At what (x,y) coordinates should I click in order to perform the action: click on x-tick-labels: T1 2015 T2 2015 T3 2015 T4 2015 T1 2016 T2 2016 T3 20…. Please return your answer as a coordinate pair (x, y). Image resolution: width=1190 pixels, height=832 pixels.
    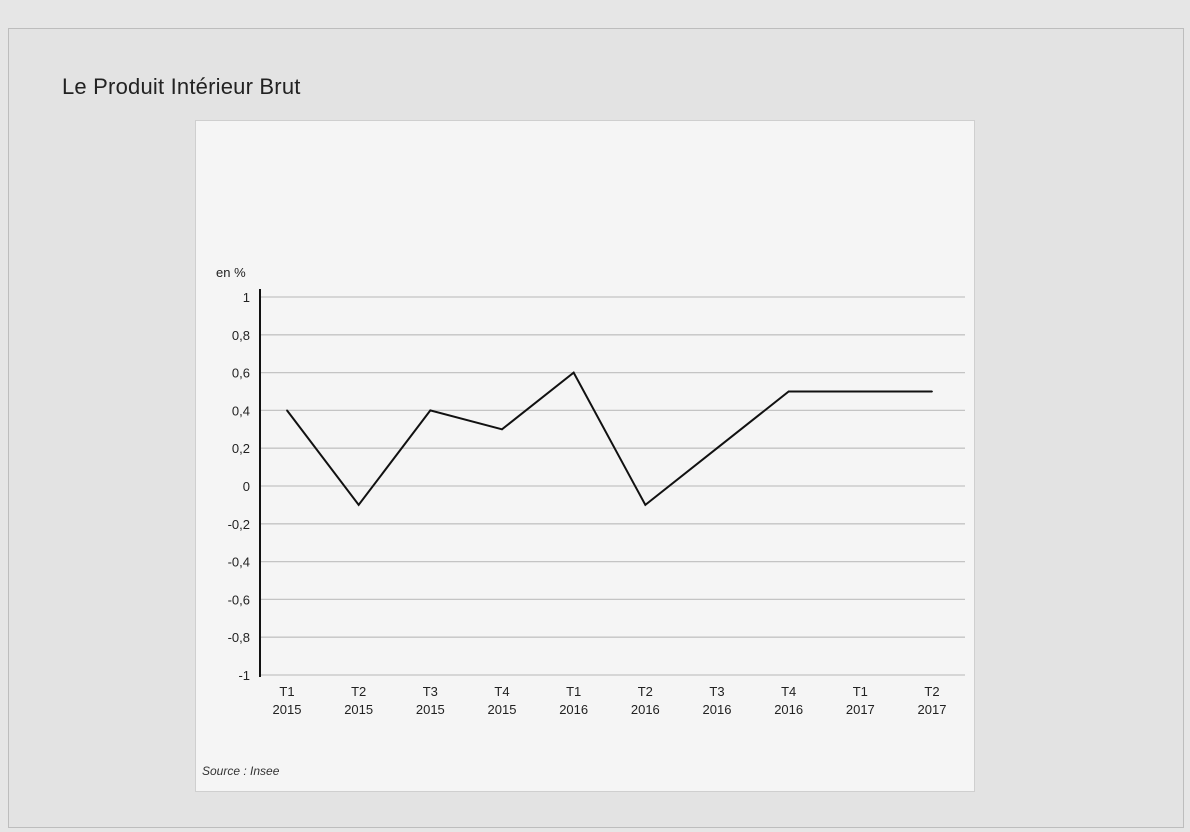
    Looking at the image, I should click on (610, 700).